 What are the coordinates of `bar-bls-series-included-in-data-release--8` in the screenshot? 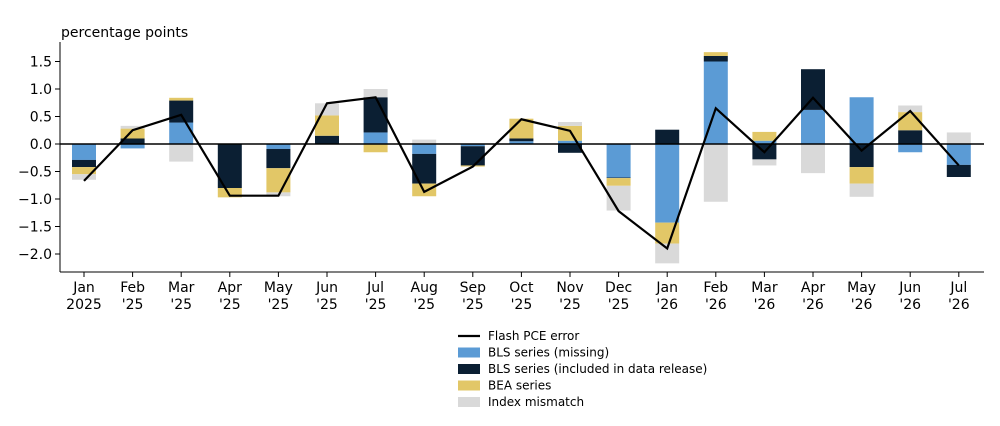 It's located at (472, 156).